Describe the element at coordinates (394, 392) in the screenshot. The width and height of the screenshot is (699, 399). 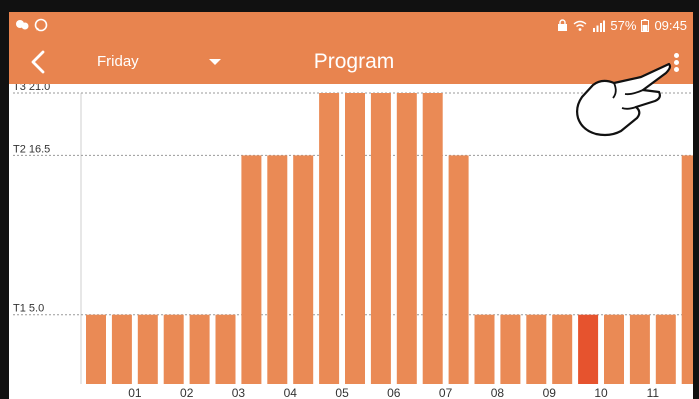
I see `x-tick-label: 06` at that location.